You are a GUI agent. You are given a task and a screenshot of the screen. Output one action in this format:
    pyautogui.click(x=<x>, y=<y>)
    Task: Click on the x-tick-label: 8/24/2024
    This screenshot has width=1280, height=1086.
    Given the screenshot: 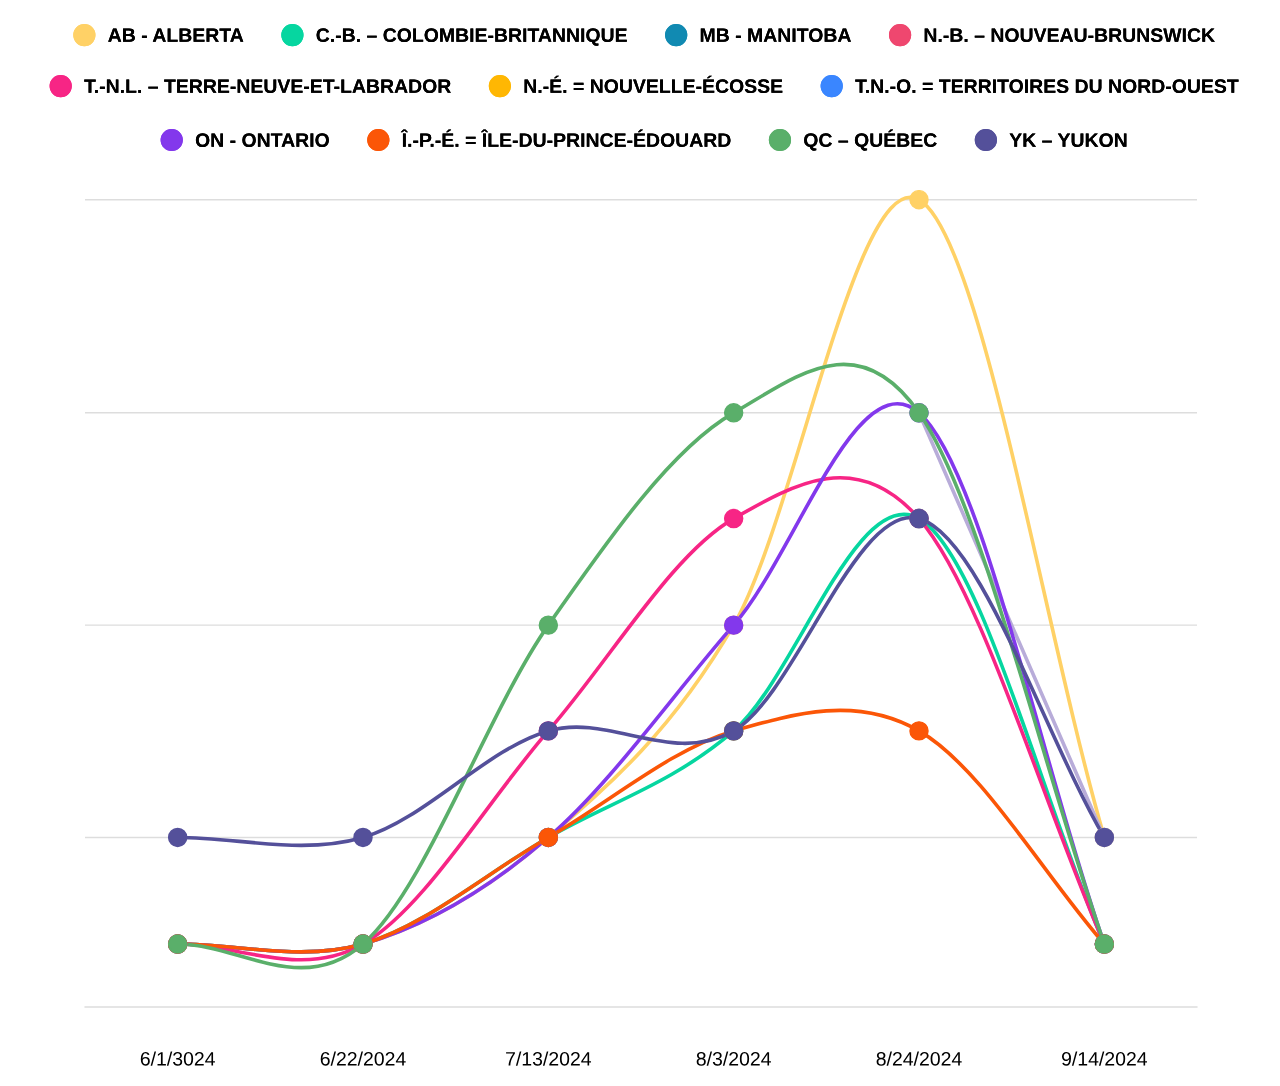 What is the action you would take?
    pyautogui.click(x=919, y=1058)
    